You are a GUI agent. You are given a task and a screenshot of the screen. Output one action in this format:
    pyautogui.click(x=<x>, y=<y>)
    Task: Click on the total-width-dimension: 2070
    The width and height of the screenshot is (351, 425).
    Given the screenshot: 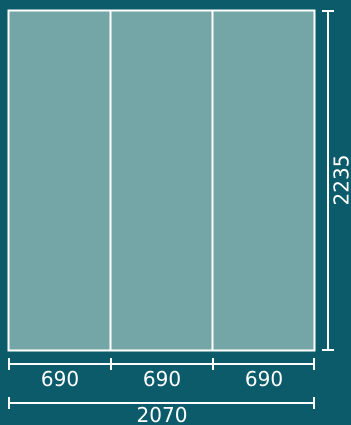 What is the action you would take?
    pyautogui.click(x=161, y=411)
    